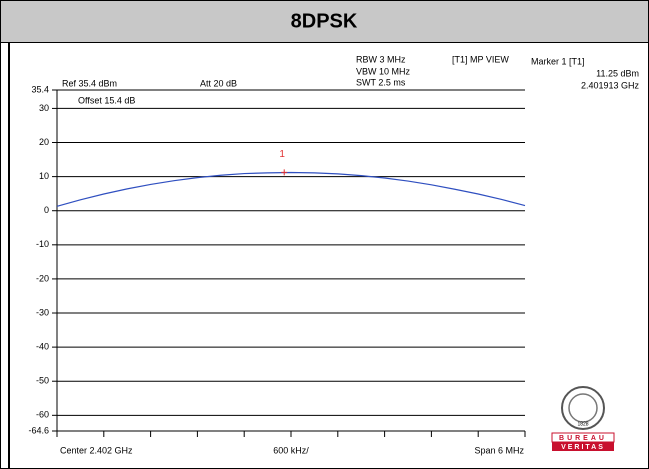 The height and width of the screenshot is (469, 649). I want to click on logo: 1828 BUREAU VERITAS, so click(583, 418).